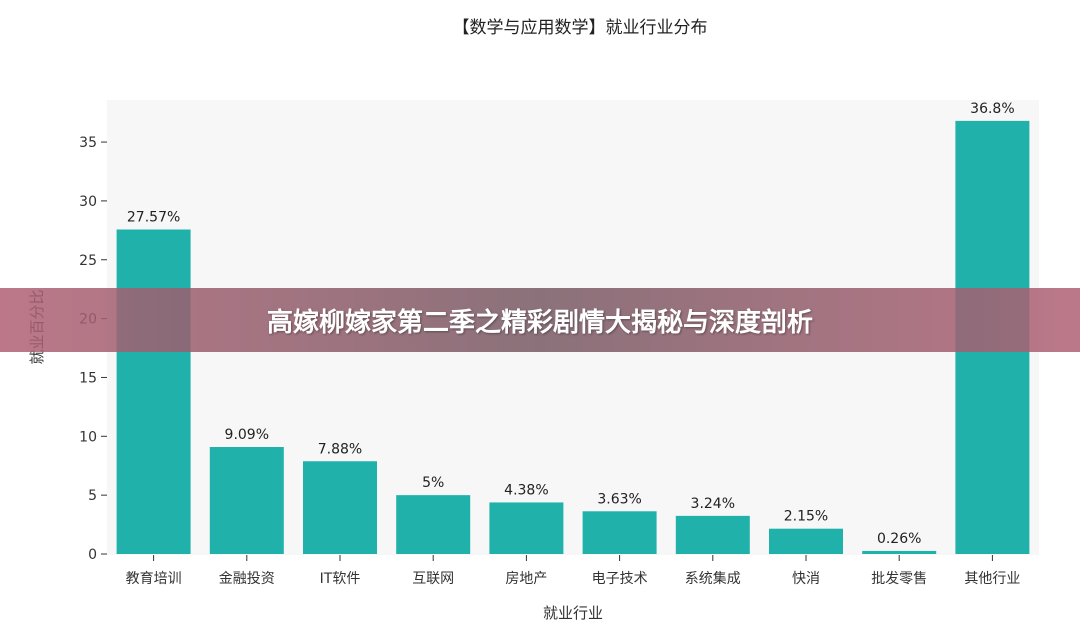 The image size is (1080, 640). I want to click on x-tick-label: 批发零售, so click(899, 579).